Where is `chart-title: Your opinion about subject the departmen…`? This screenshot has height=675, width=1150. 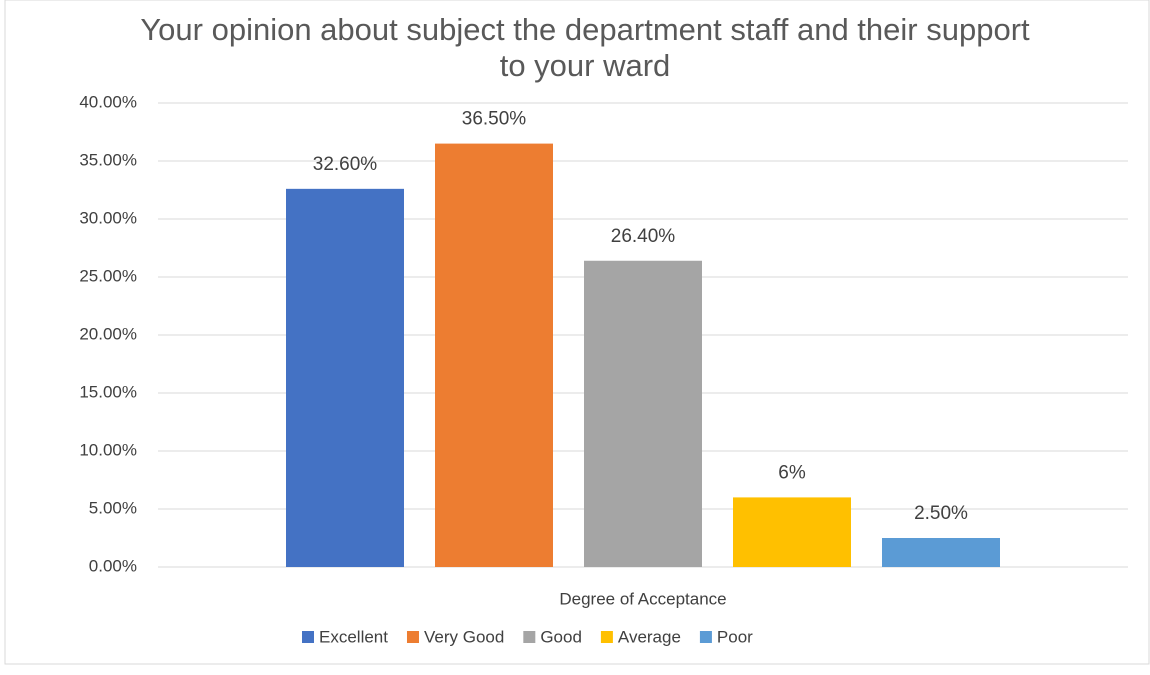 chart-title: Your opinion about subject the departmen… is located at coordinates (585, 47).